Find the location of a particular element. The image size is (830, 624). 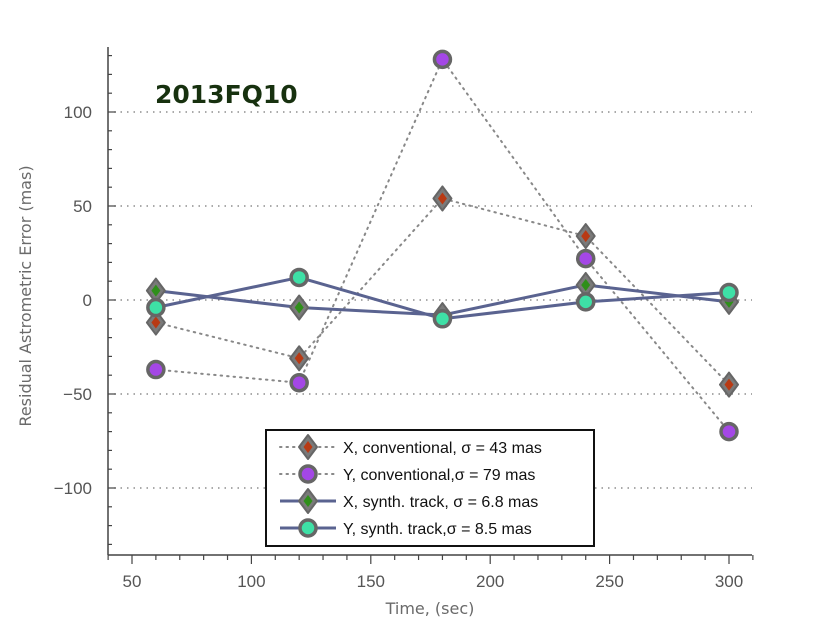

y-tick-label: 50 is located at coordinates (82, 206).